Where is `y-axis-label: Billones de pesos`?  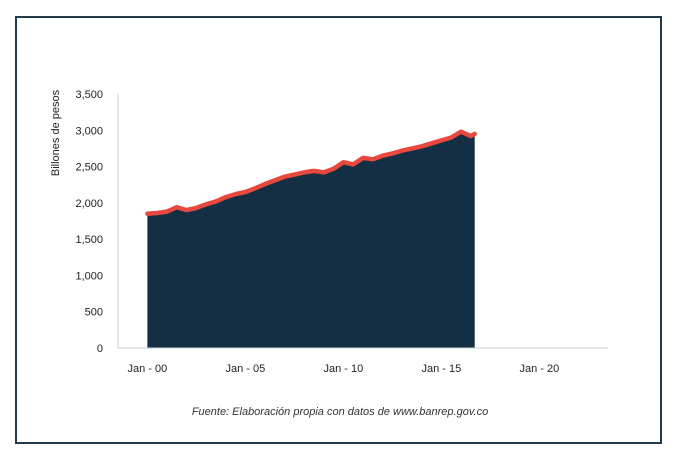 y-axis-label: Billones de pesos is located at coordinates (56, 132).